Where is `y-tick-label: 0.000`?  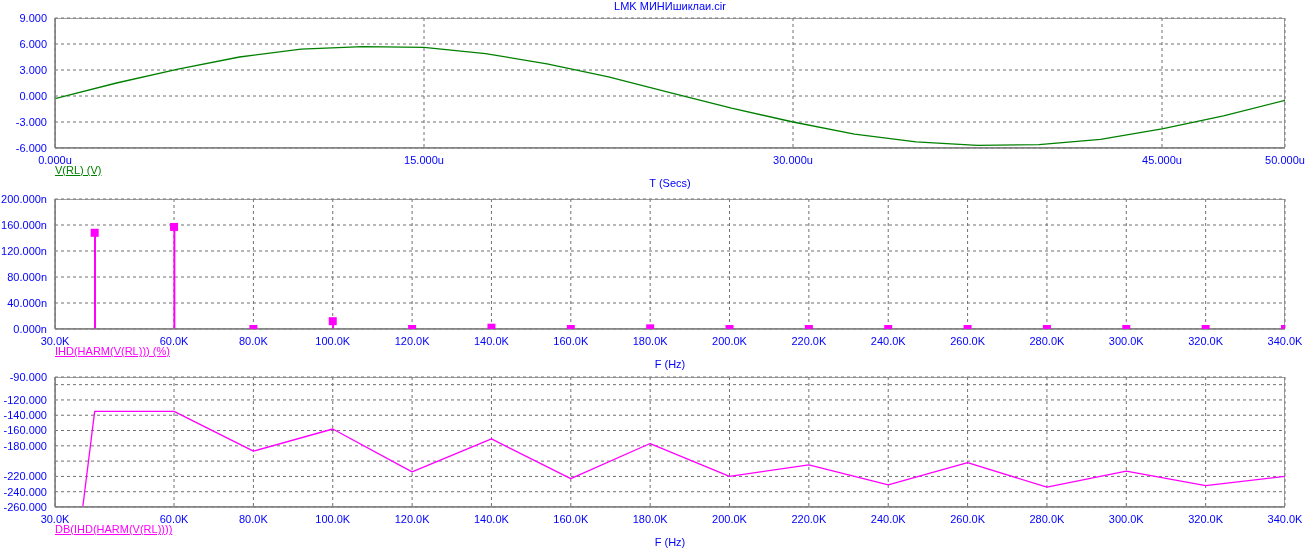 y-tick-label: 0.000 is located at coordinates (33, 95).